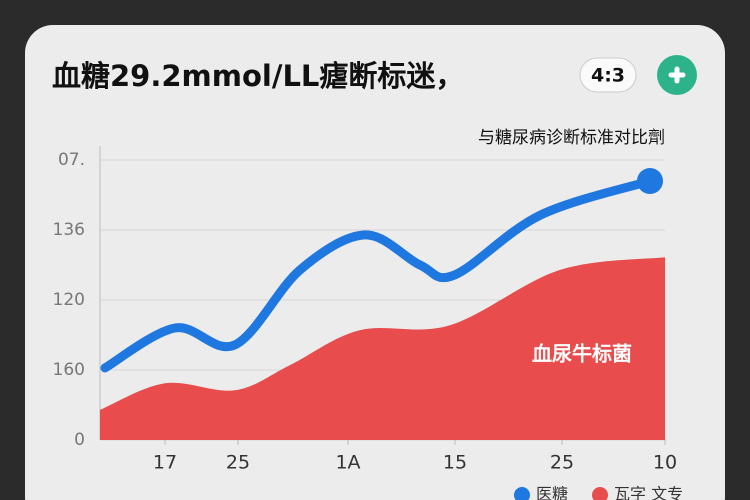  I want to click on icon-plus, so click(677, 75).